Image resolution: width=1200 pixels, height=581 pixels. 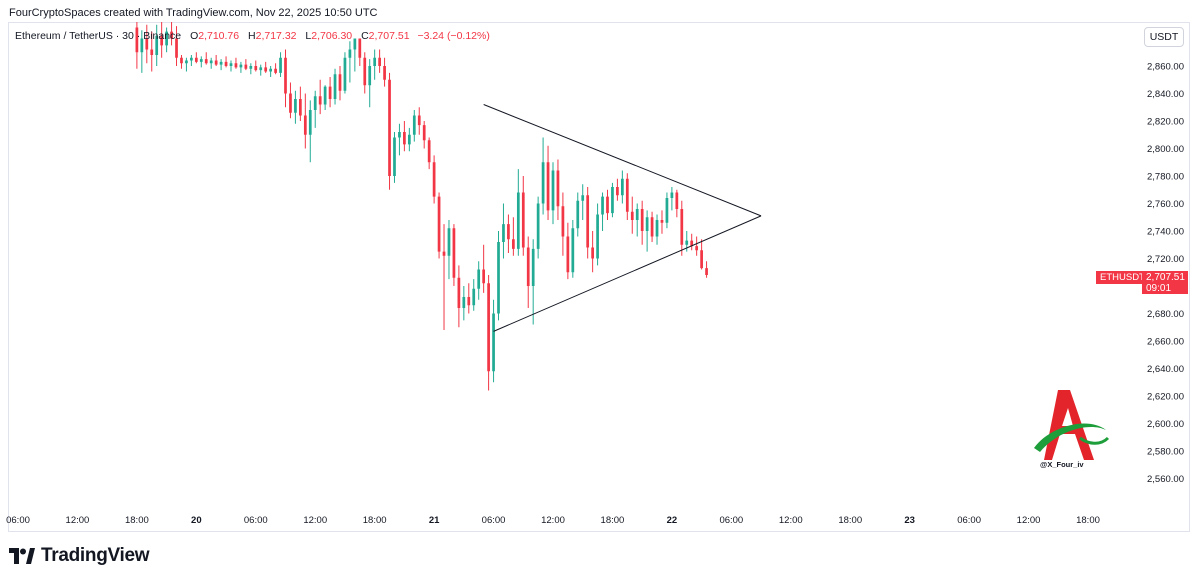 I want to click on x-tick-label: 20, so click(x=196, y=520).